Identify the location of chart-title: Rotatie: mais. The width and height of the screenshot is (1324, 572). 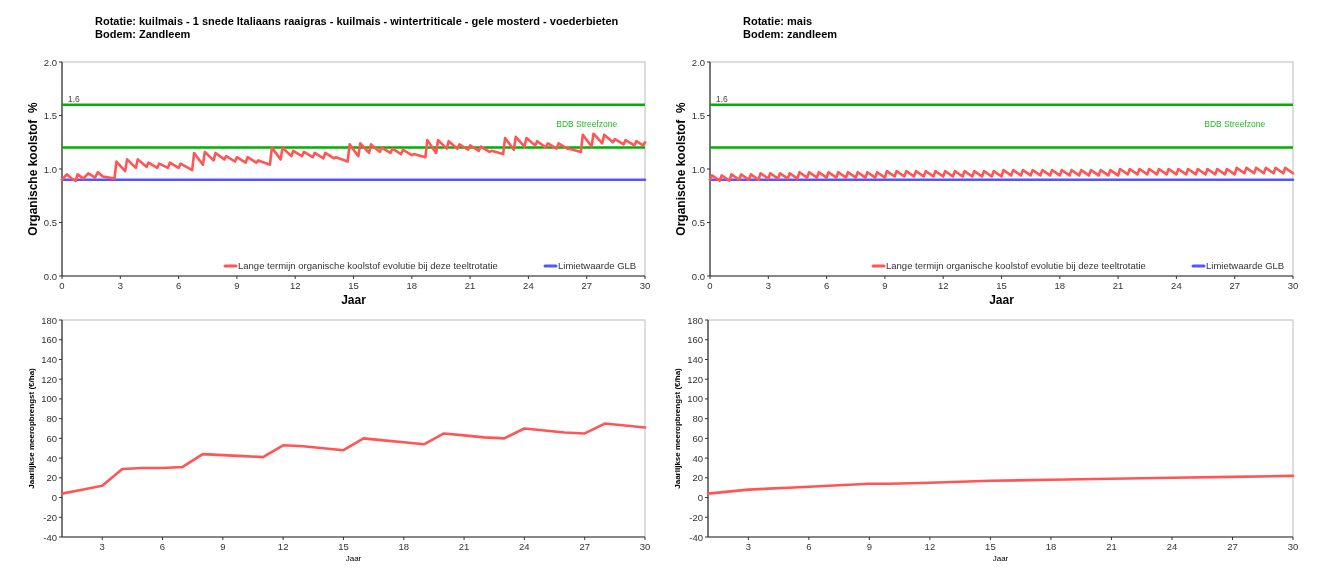
(778, 21).